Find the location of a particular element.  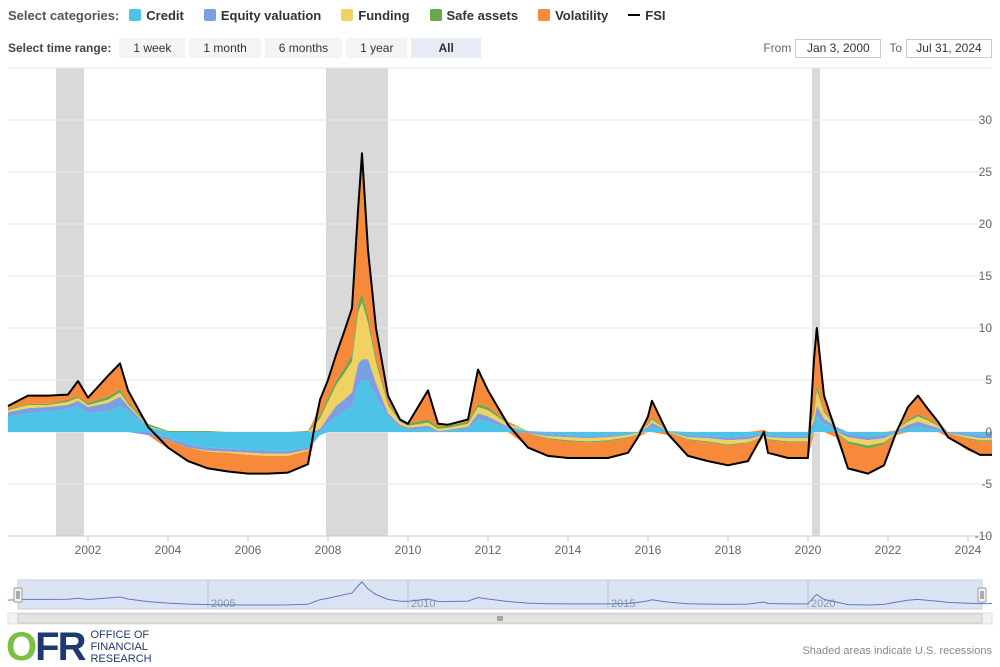

logo-line-1: OFFICE OF is located at coordinates (120, 635).